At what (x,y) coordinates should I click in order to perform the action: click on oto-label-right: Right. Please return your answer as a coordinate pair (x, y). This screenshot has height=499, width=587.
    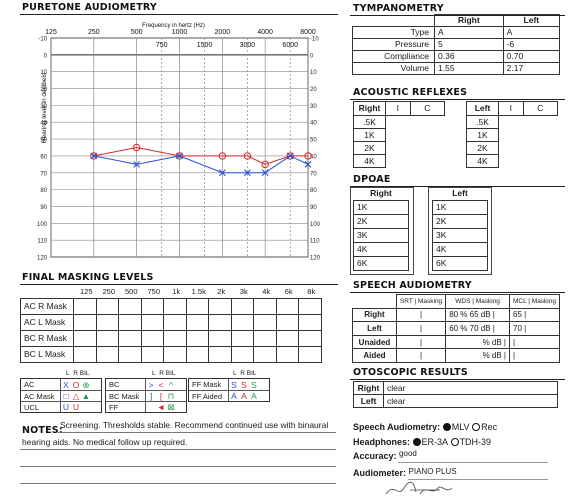
    Looking at the image, I should click on (368, 388).